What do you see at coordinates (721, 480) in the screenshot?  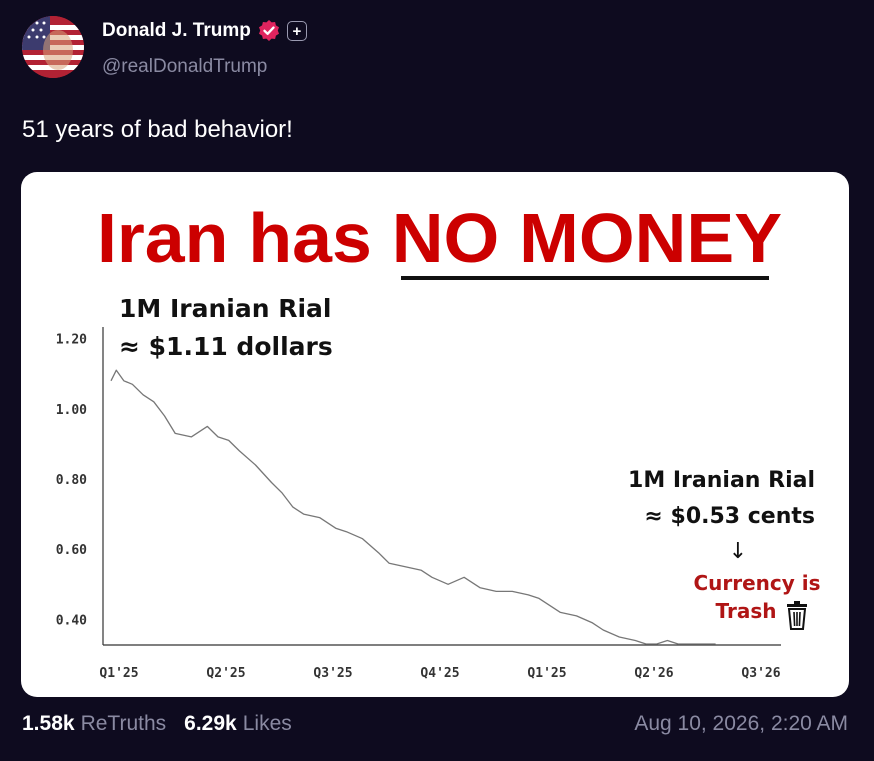 I see `end-label-line1: 1M Iranian Rial` at bounding box center [721, 480].